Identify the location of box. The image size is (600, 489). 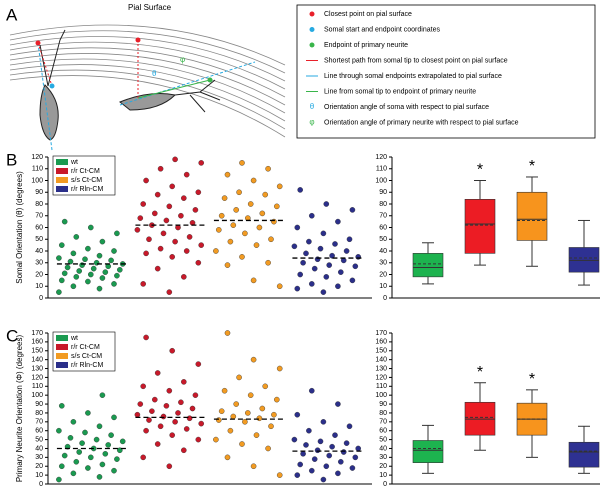
(428, 451).